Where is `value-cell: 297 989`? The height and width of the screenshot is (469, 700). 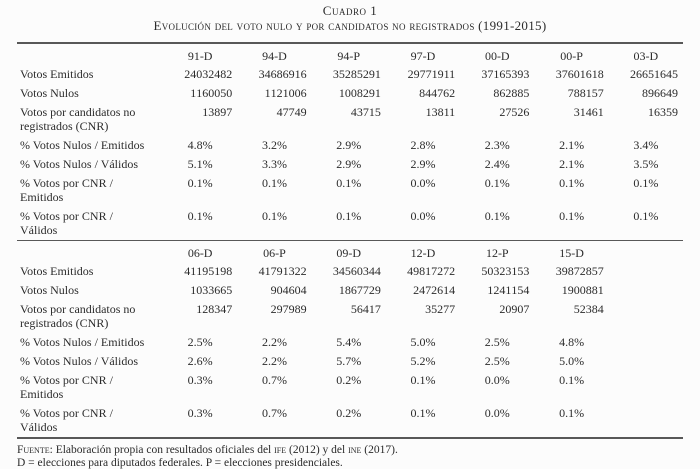
value-cell: 297 989 is located at coordinates (288, 309).